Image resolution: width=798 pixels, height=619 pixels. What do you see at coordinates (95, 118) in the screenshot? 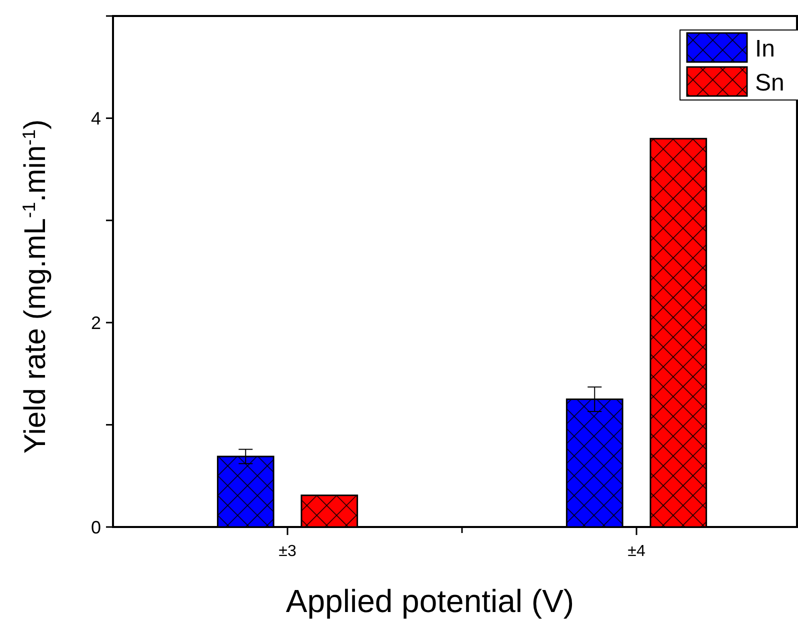
I see `y-tick-label: 4` at bounding box center [95, 118].